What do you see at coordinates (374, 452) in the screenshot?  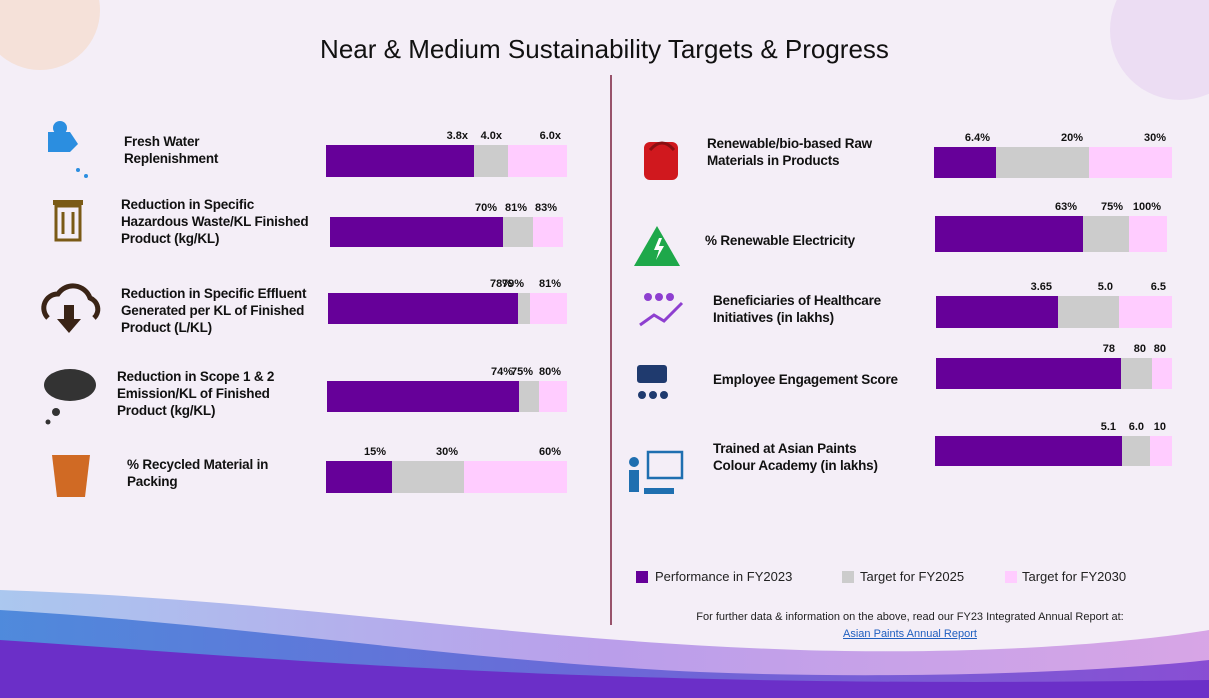 I see `value-label: 15%` at bounding box center [374, 452].